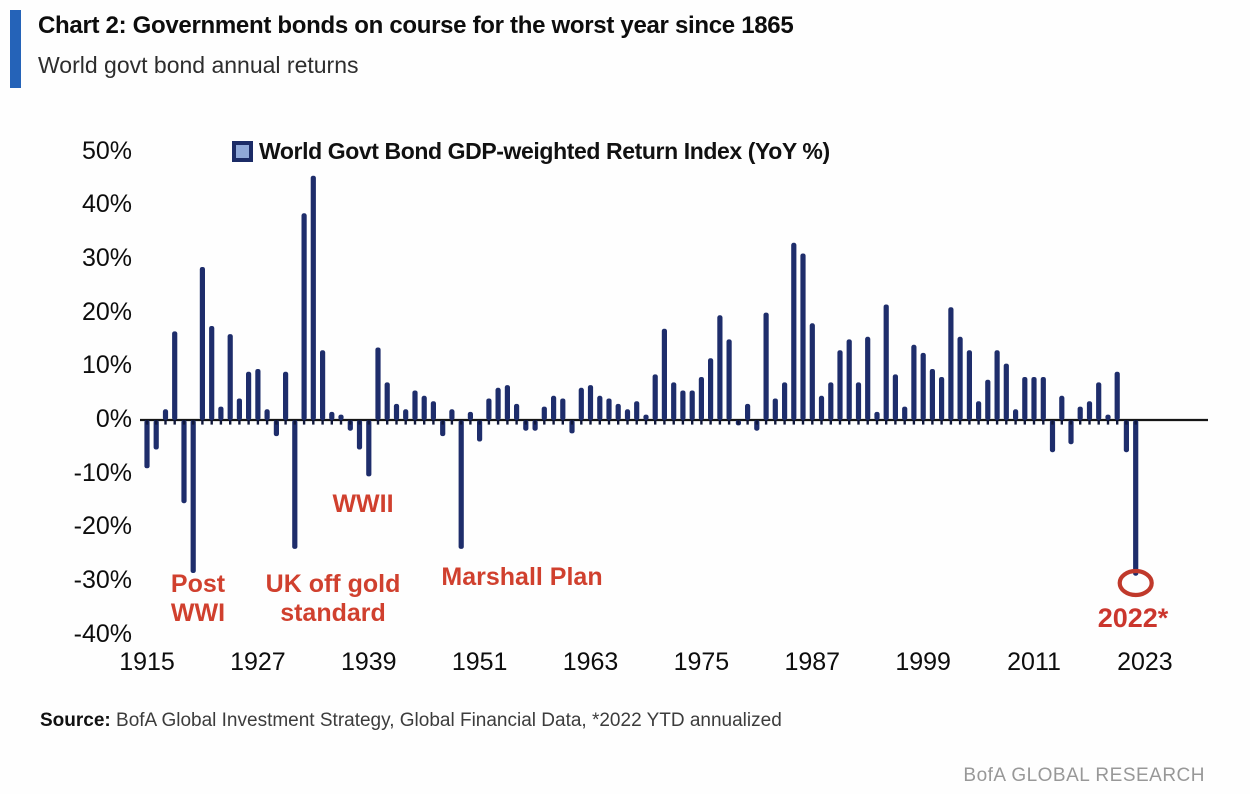 Image resolution: width=1250 pixels, height=794 pixels. Describe the element at coordinates (969, 422) in the screenshot. I see `year-tick-2004` at that location.